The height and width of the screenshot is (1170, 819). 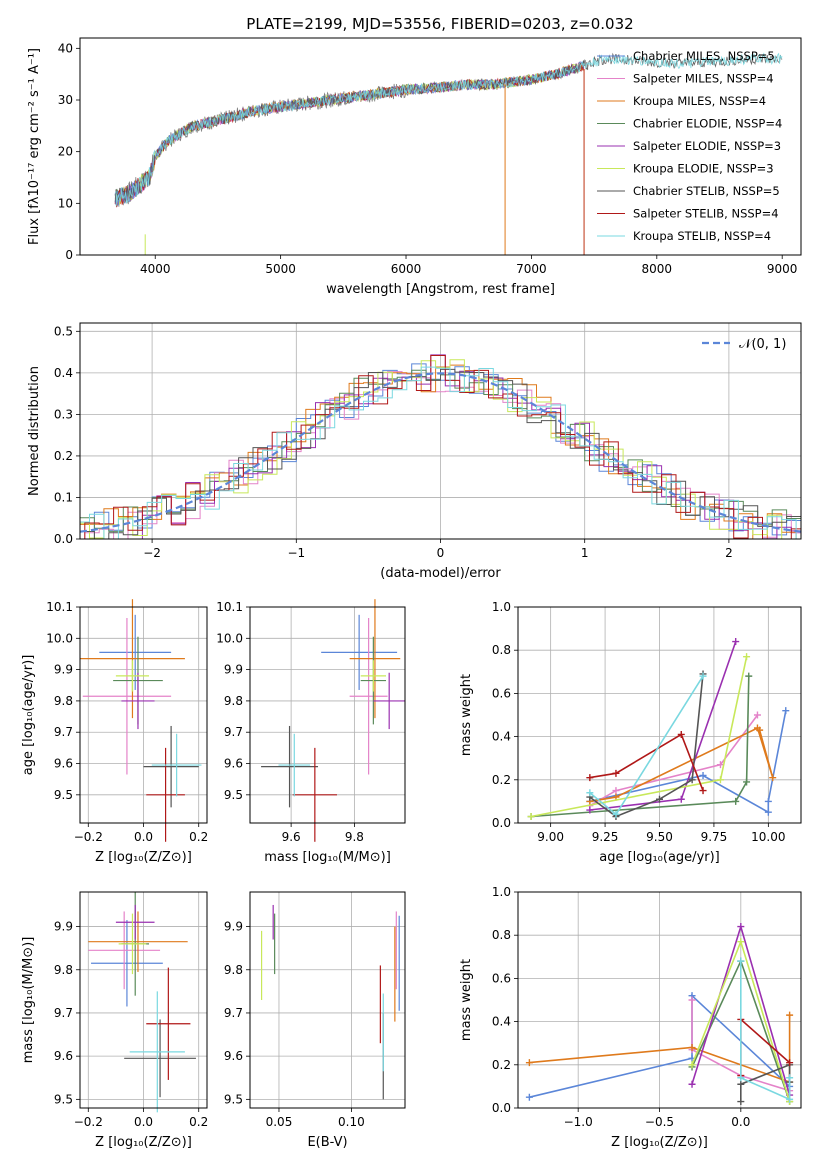 What do you see at coordinates (768, 837) in the screenshot?
I see `x-tick-label: 10.00` at bounding box center [768, 837].